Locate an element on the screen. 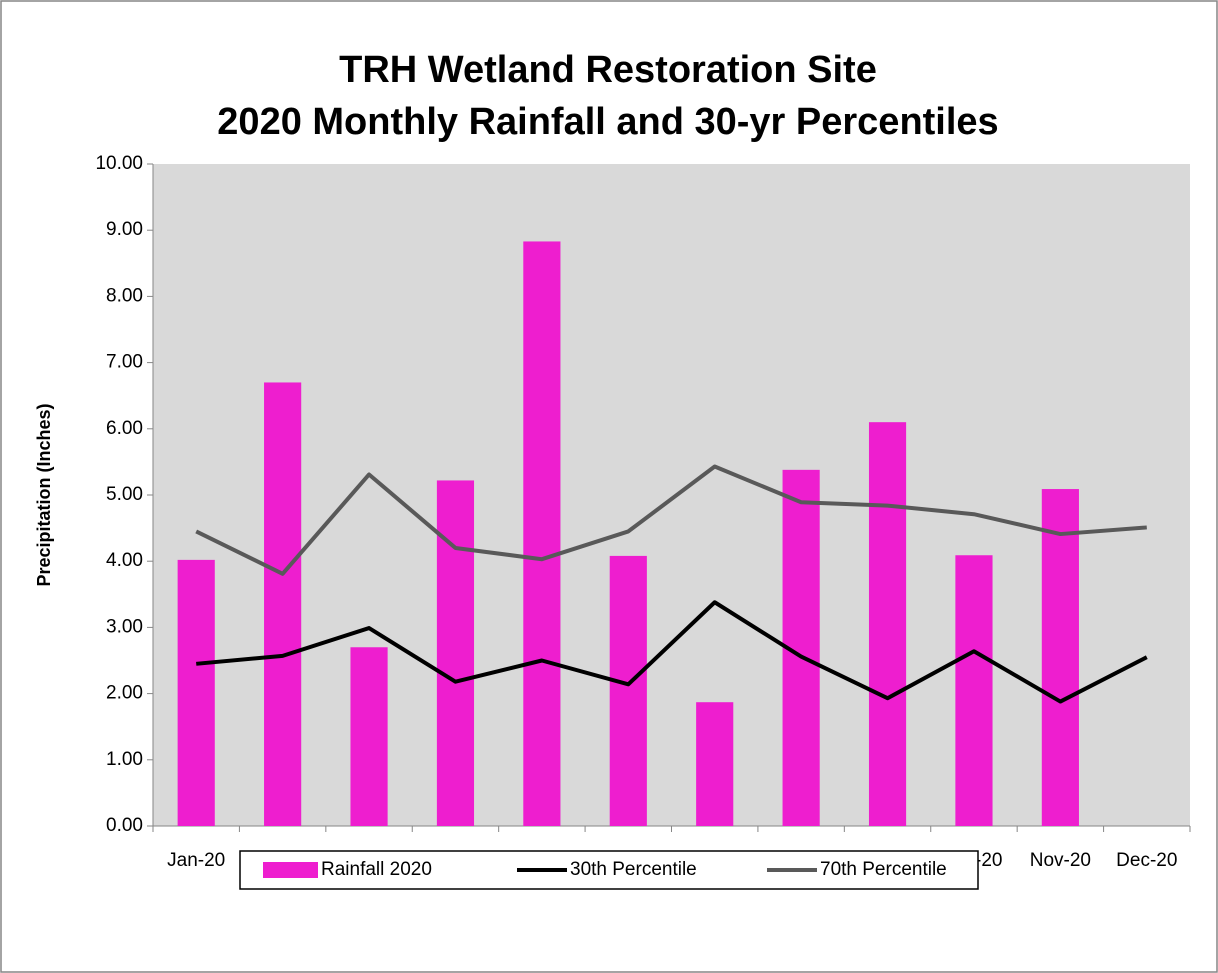 Image resolution: width=1218 pixels, height=973 pixels. legend-label: Rainfall 2020 is located at coordinates (376, 869).